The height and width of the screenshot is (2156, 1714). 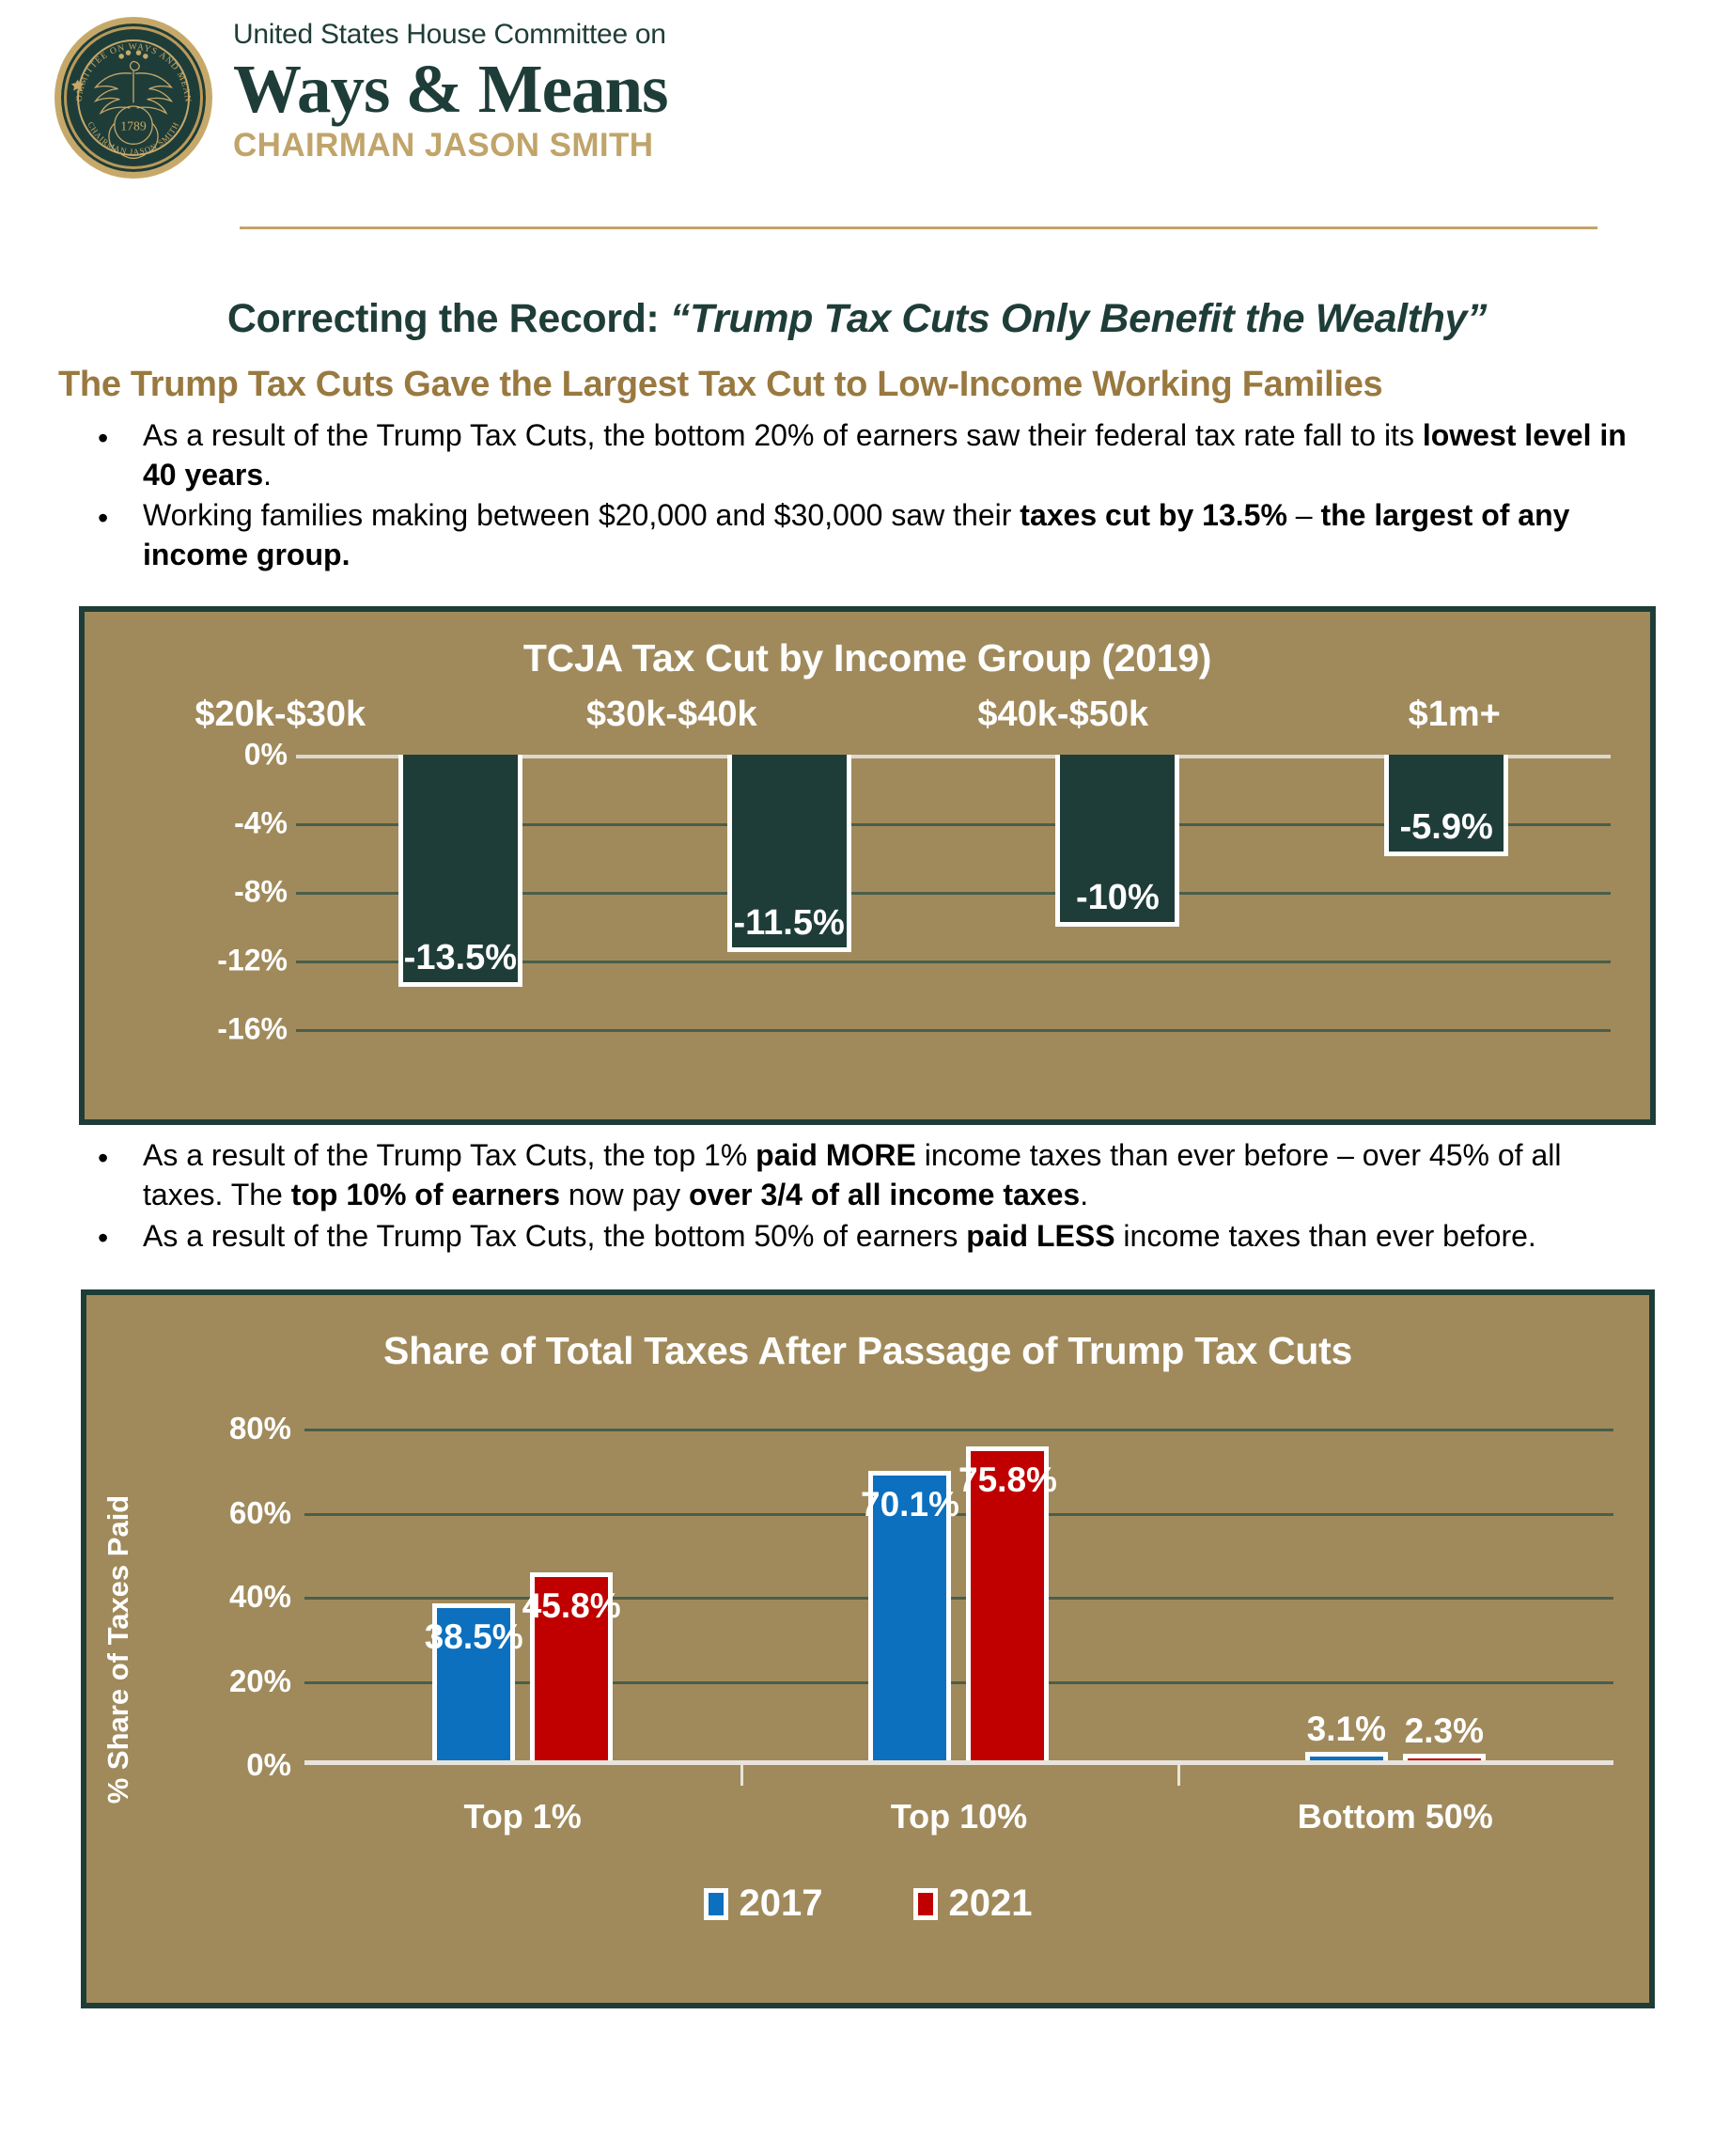 I want to click on chart1-bar-value: -13.5%, so click(x=460, y=957).